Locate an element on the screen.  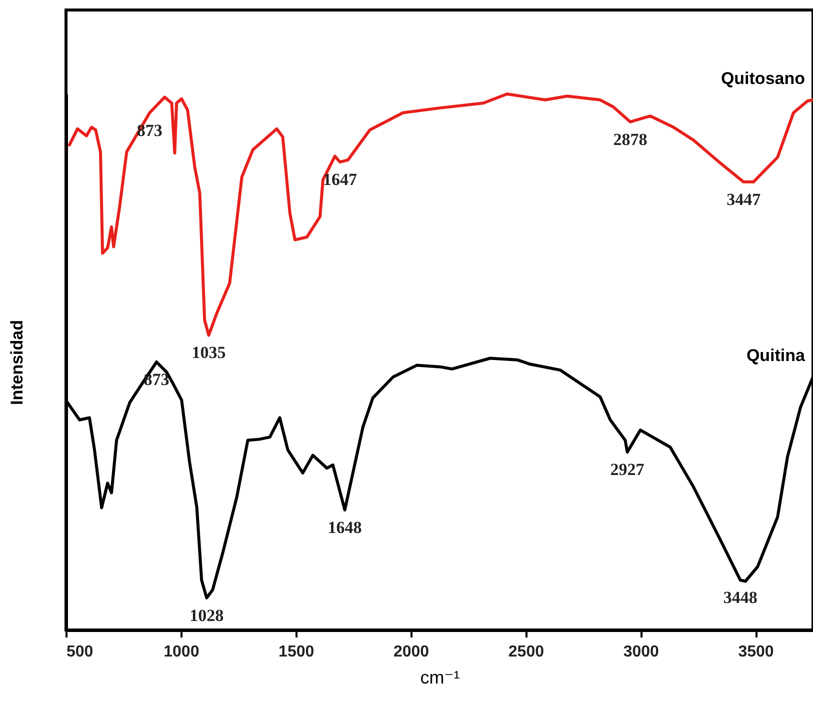
x-tick-label: 500 is located at coordinates (80, 652).